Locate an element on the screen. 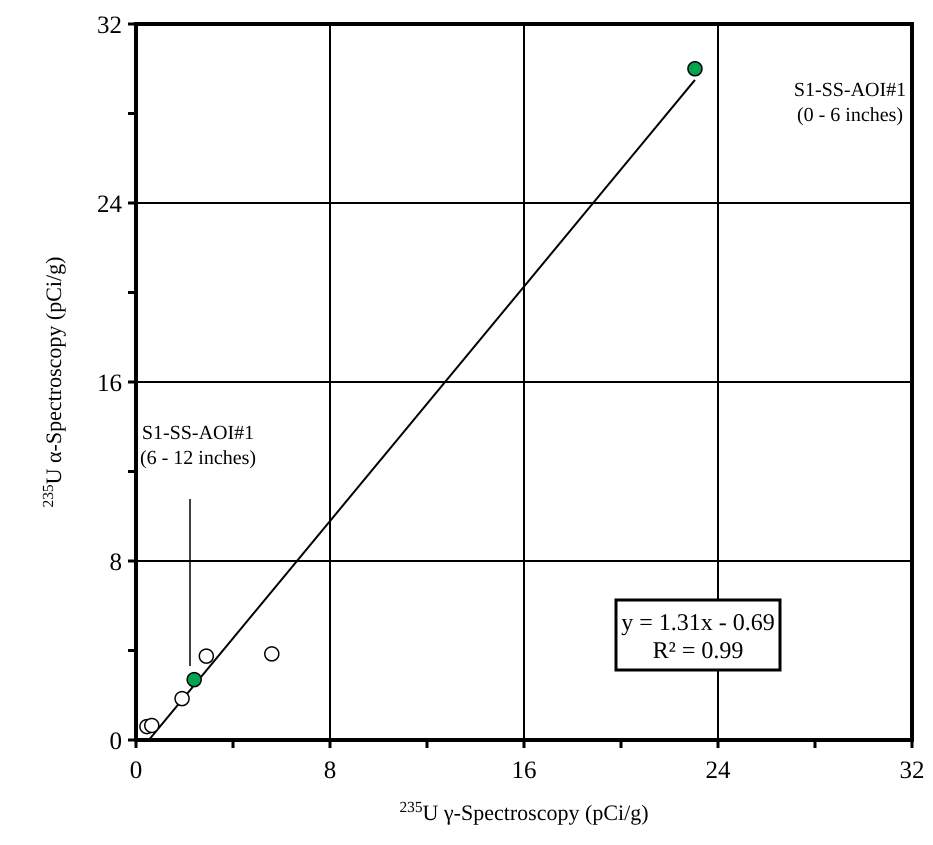 Image resolution: width=933 pixels, height=845 pixels. annotation: S1-SS-AOI#1 (0 - 6 inches) is located at coordinates (850, 102).